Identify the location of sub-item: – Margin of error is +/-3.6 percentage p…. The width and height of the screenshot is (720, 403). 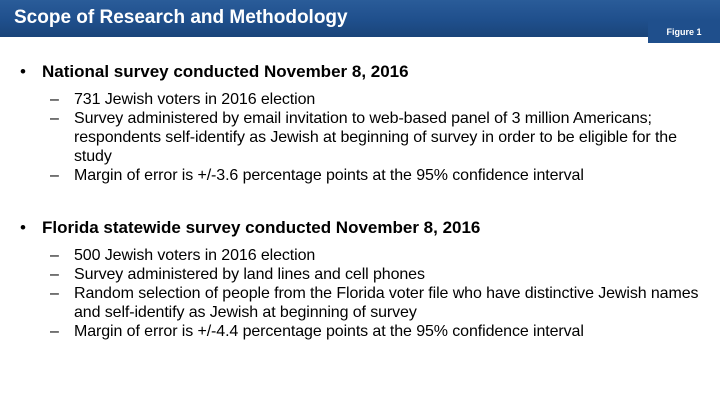
(360, 175).